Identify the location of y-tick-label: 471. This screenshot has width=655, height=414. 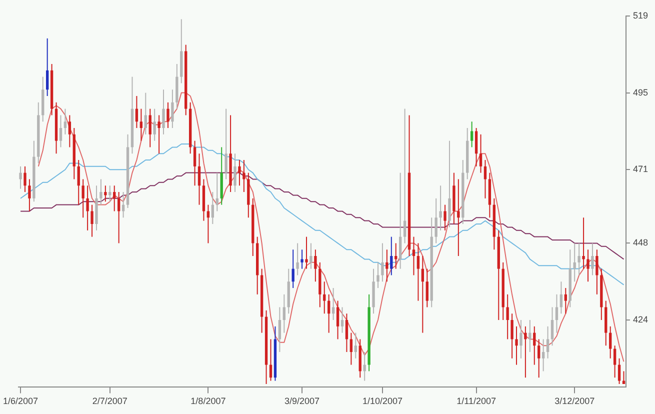
(640, 169).